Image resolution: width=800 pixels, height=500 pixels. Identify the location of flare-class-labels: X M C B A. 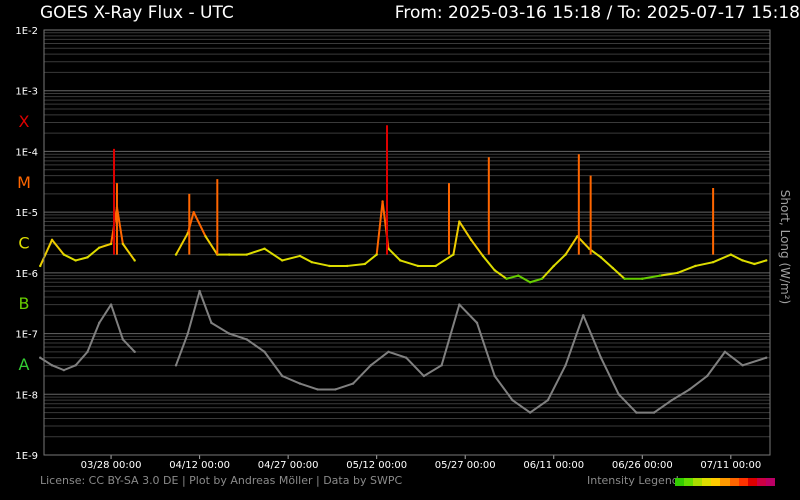
(24, 243).